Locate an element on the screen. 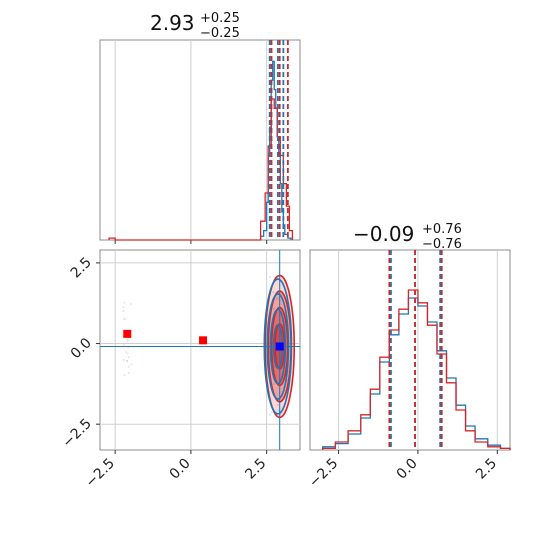 This screenshot has width=550, height=550. y-tick-label: 2.5 is located at coordinates (81, 267).